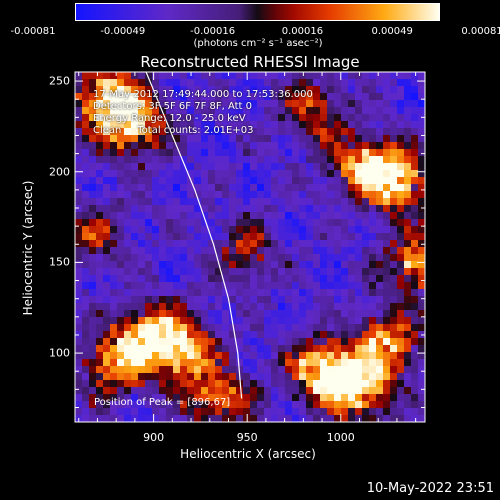  Describe the element at coordinates (257, 12) in the screenshot. I see `colorbar` at that location.